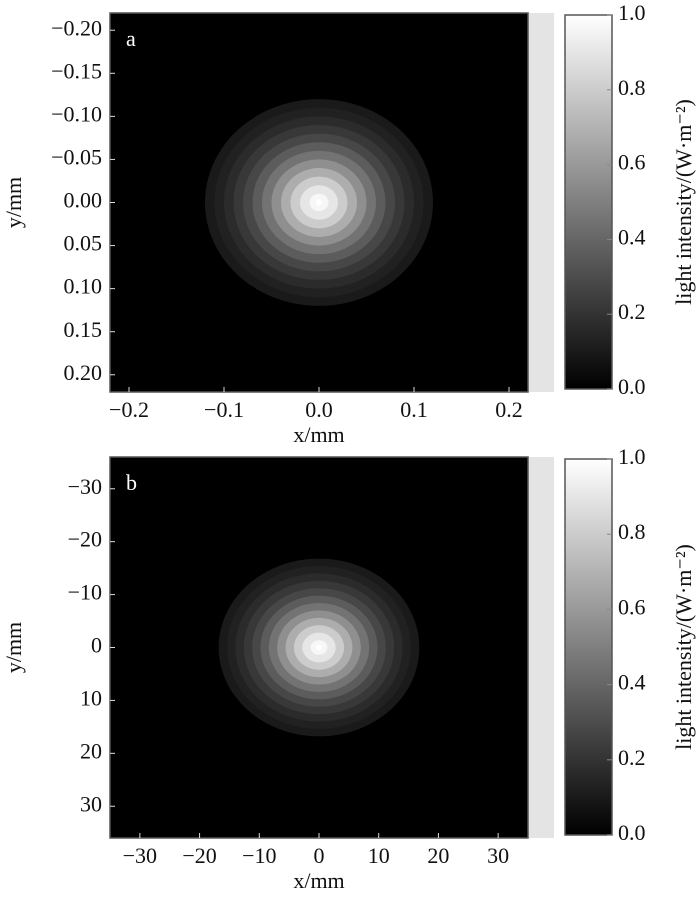 The width and height of the screenshot is (700, 897). I want to click on y-tick-label: 0.15, so click(83, 329).